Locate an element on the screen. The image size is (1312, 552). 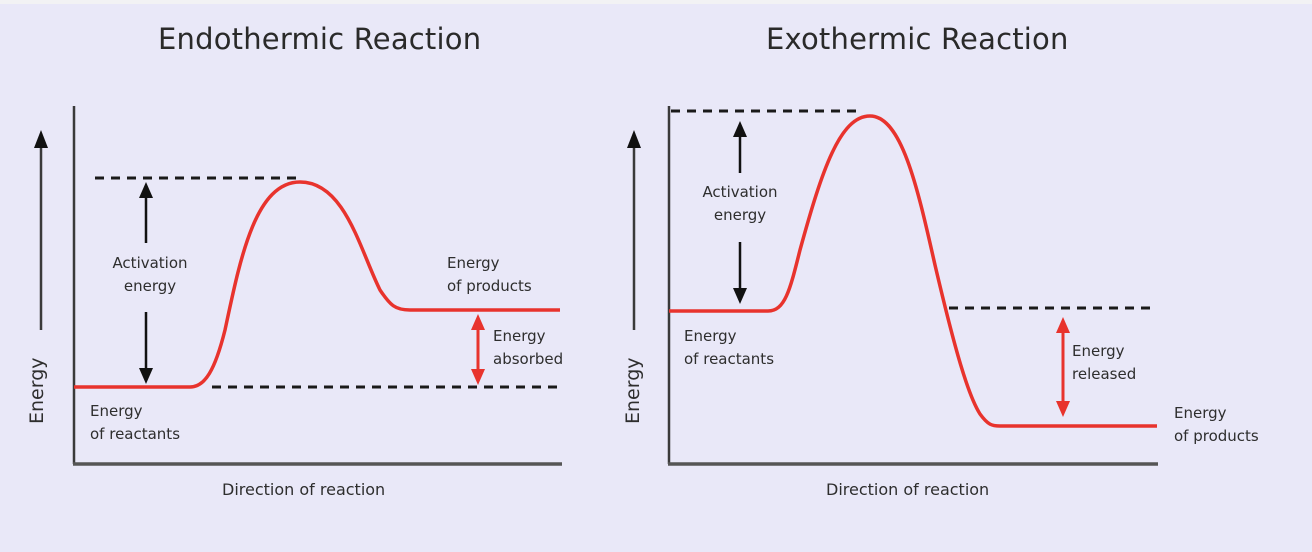
energy-released-double-arrow-icon is located at coordinates (1063, 367).